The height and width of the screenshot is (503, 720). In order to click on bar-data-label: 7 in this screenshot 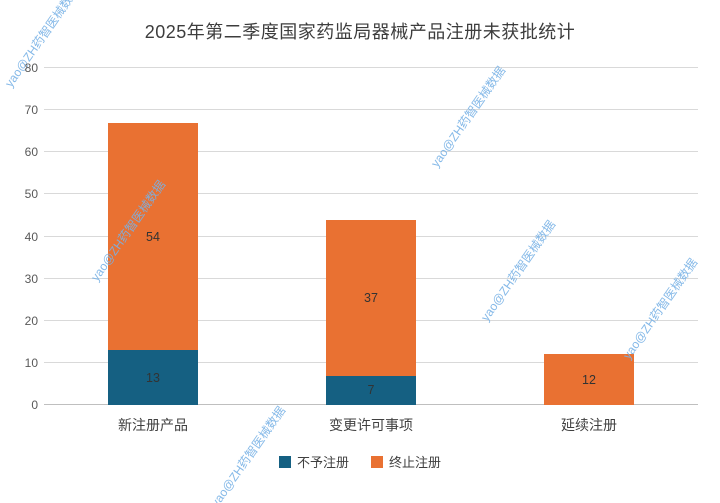, I will do `click(371, 390)`.